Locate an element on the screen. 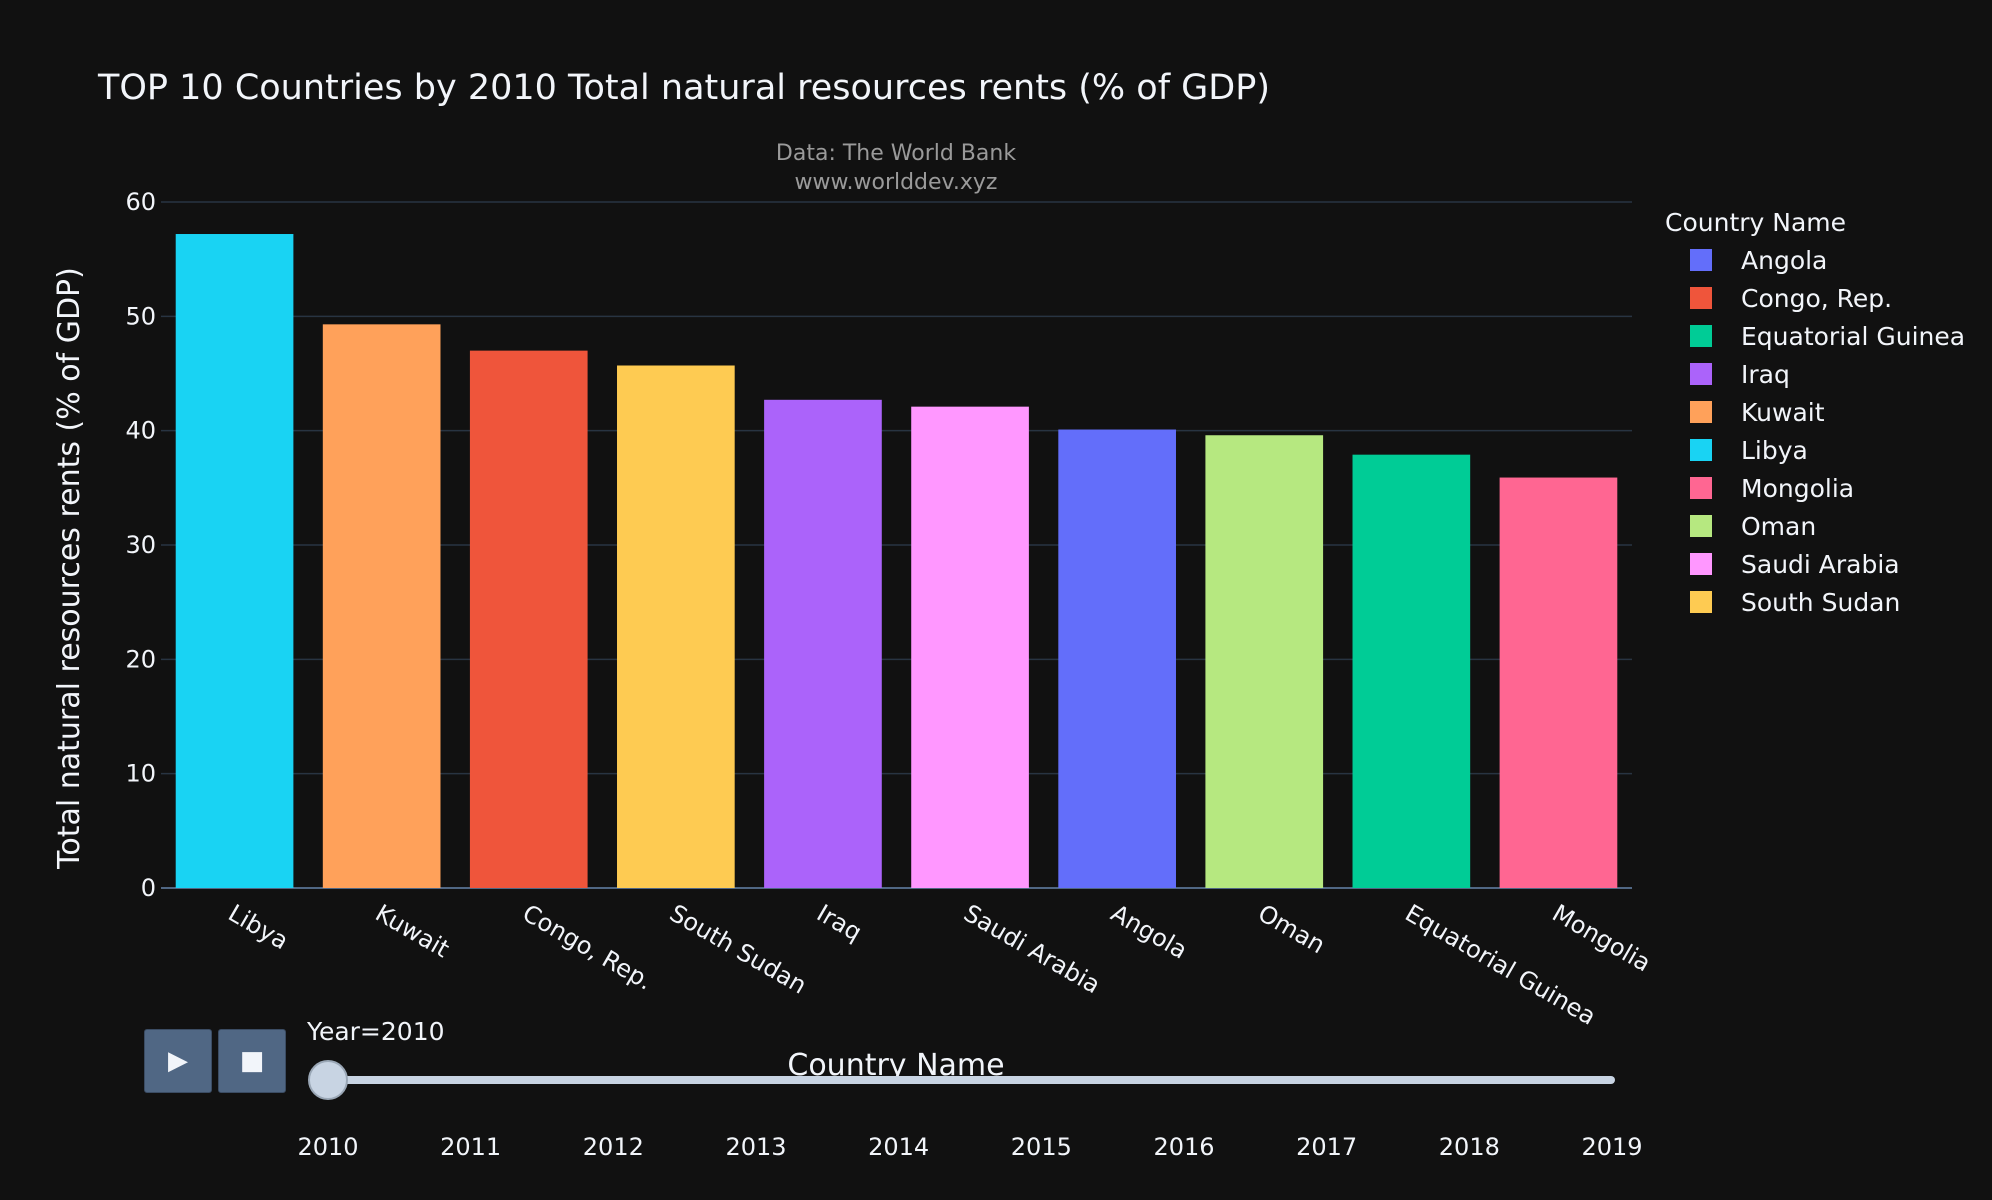 The height and width of the screenshot is (1200, 1992). slider-year-label: 2019 is located at coordinates (1611, 1147).